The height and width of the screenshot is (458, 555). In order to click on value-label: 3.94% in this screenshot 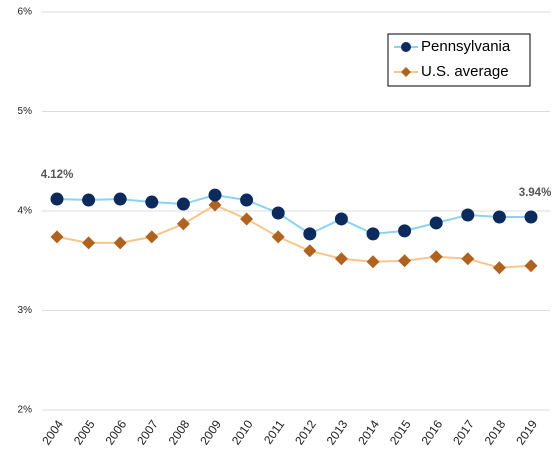, I will do `click(535, 193)`.